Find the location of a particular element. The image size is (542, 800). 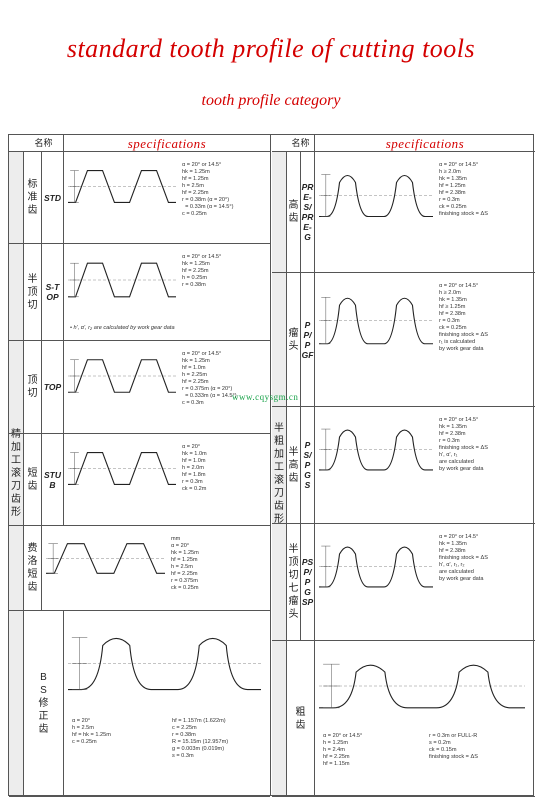

profile-code: TOP is located at coordinates (53, 387).